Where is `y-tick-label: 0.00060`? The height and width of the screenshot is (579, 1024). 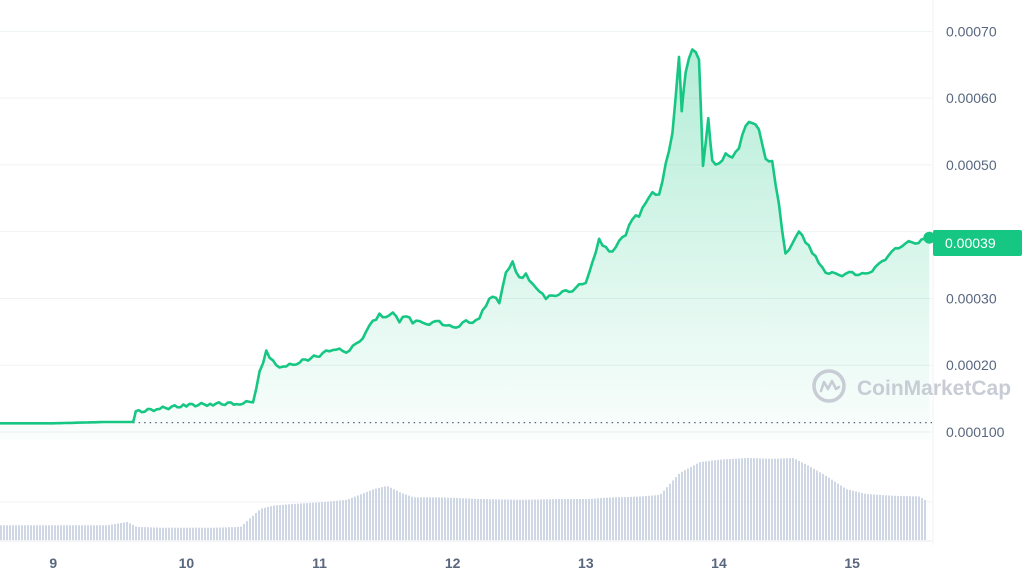
y-tick-label: 0.00060 is located at coordinates (971, 98).